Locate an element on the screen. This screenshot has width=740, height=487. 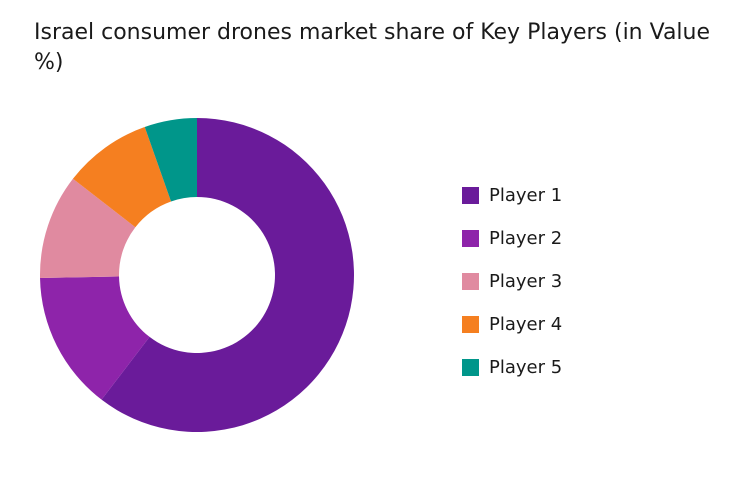
legend-item: Player 4 is located at coordinates (512, 324).